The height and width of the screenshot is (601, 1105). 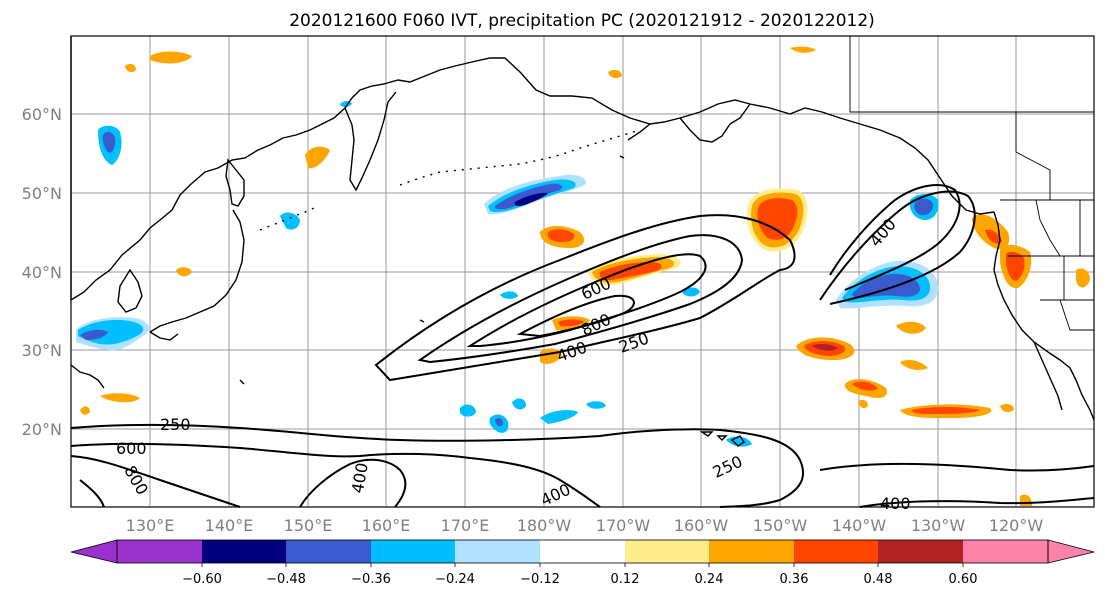 I want to click on lat-label: 50°N, so click(x=42, y=193).